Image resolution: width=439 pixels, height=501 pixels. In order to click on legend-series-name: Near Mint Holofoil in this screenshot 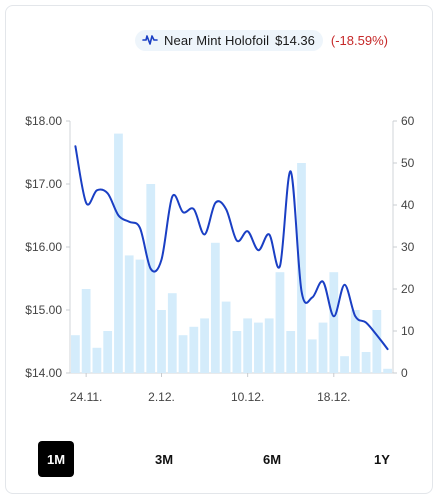, I will do `click(217, 40)`.